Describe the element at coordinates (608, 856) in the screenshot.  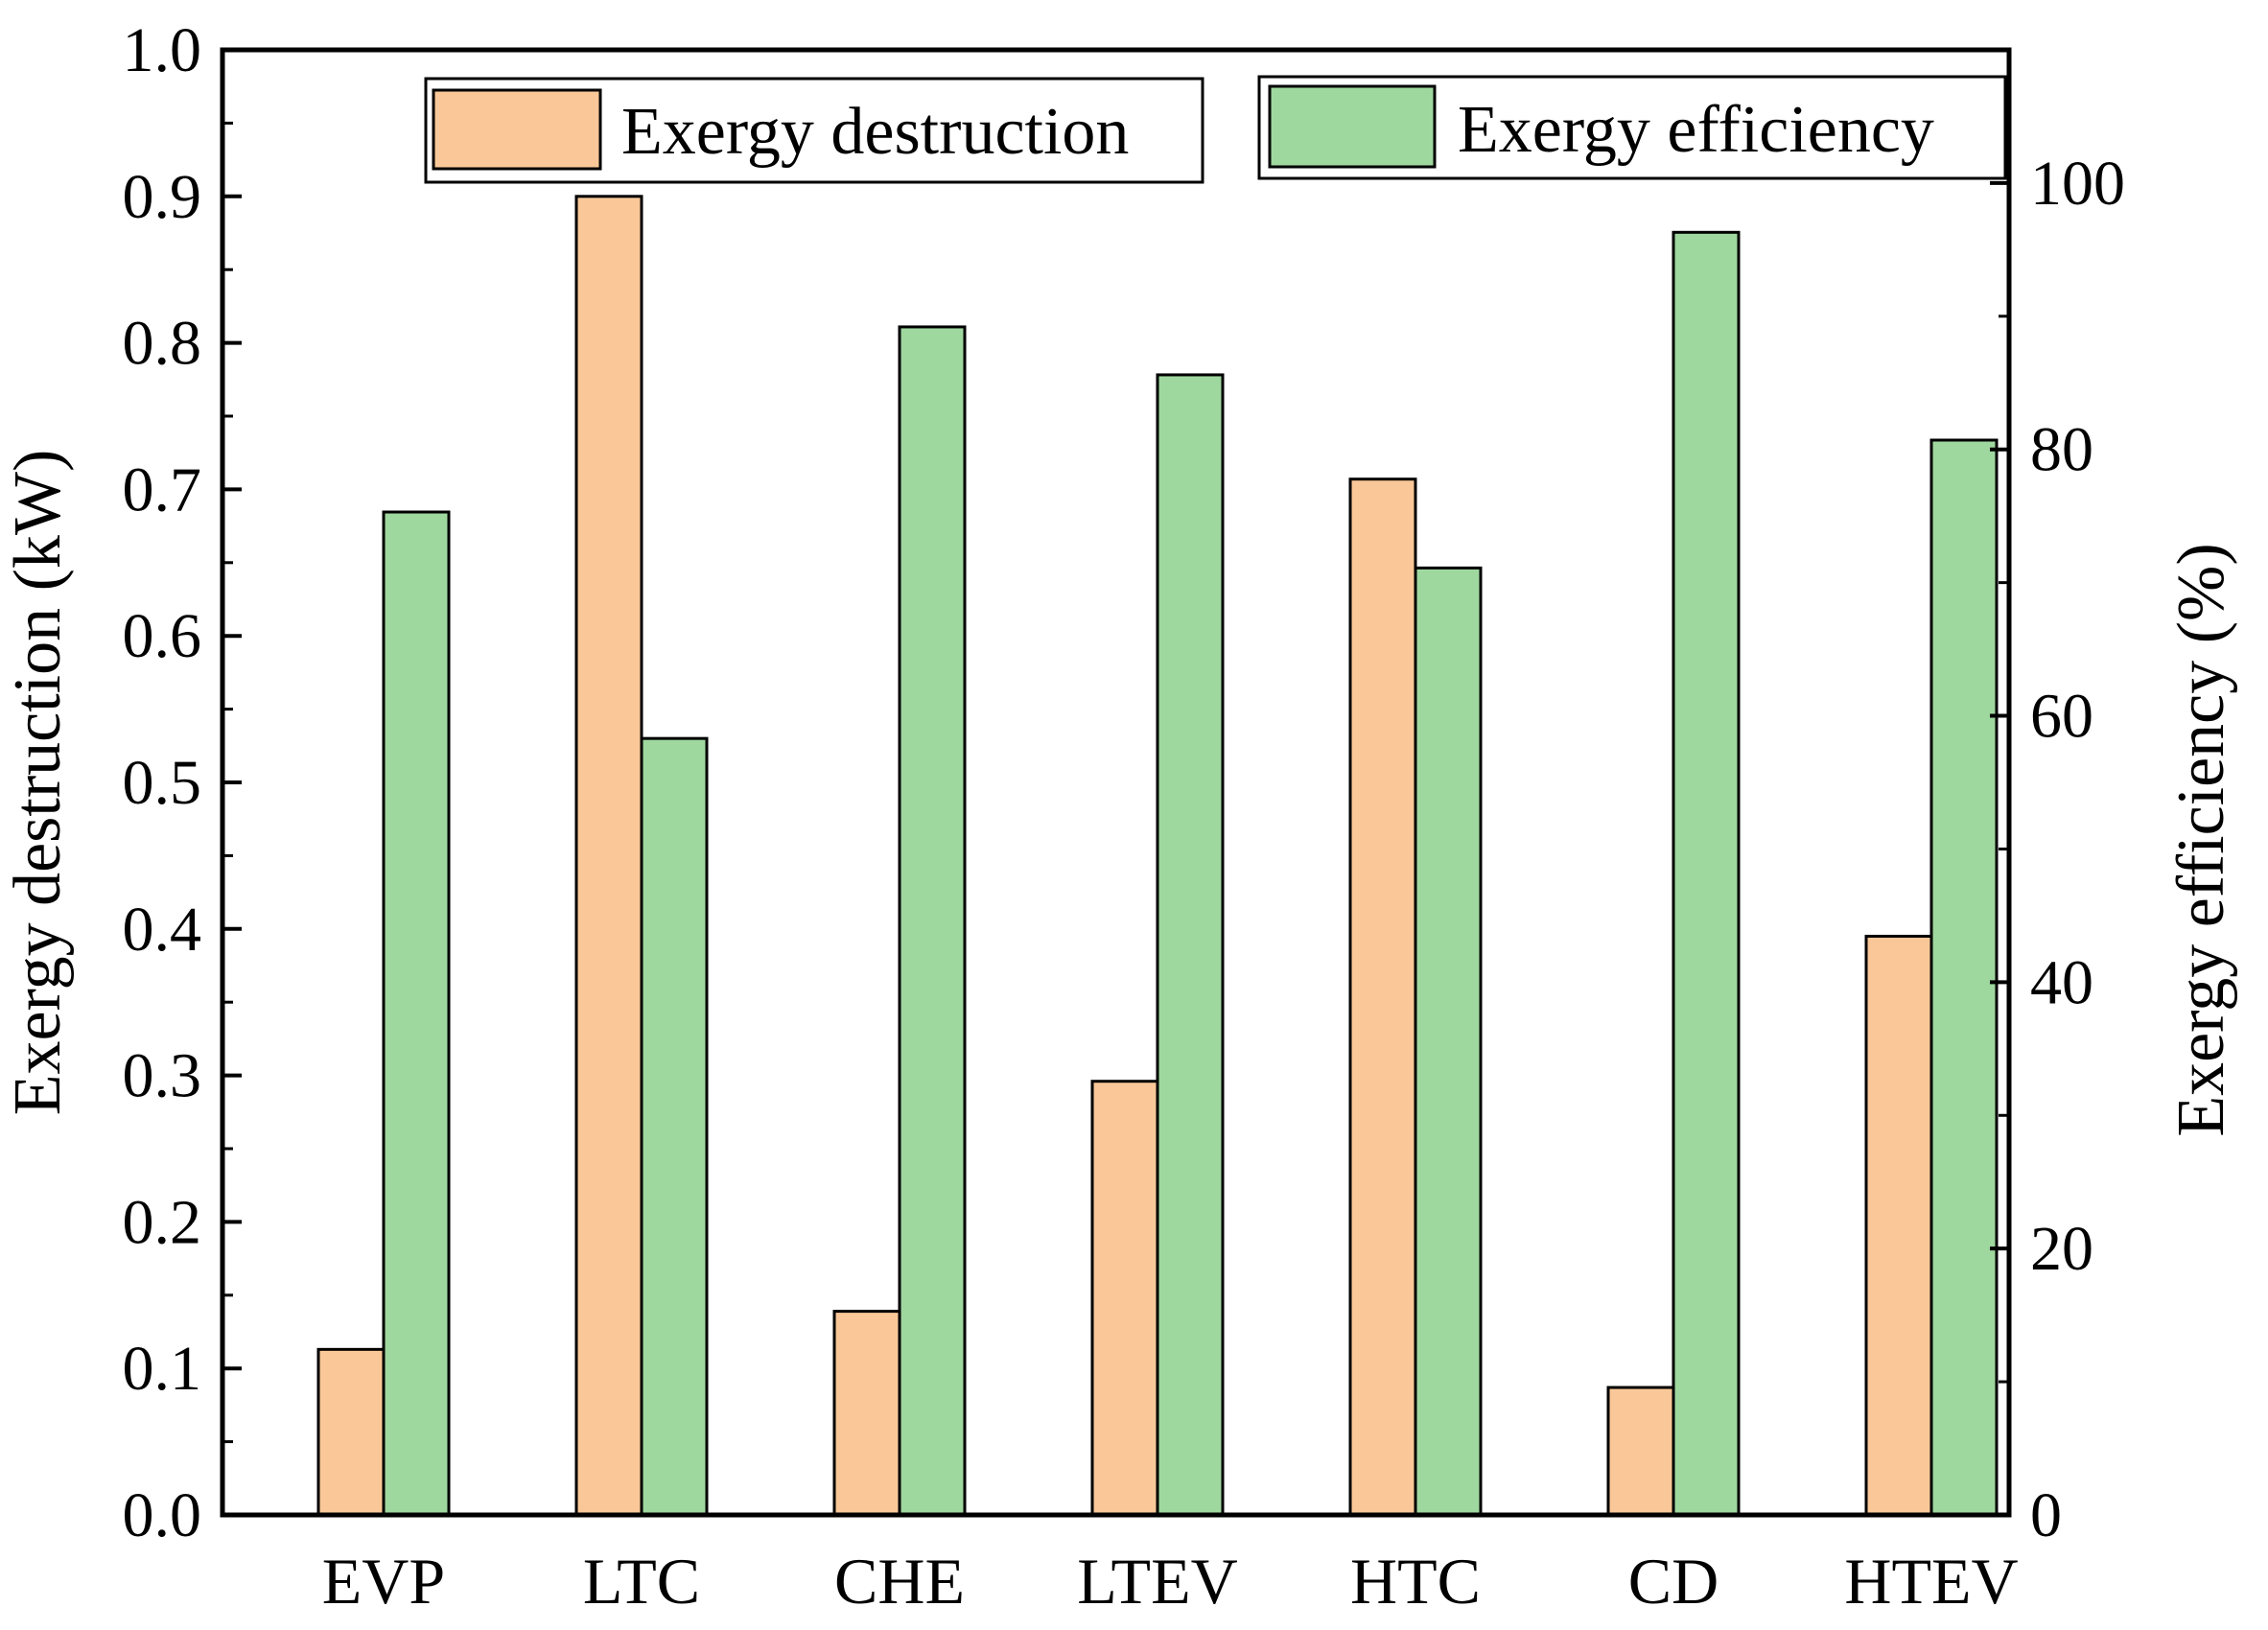
I see `bar-exergy-destruction-ltc` at that location.